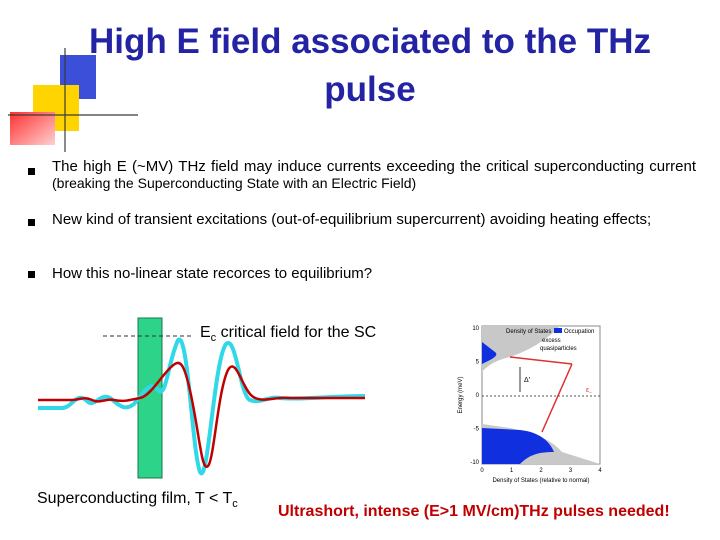 Image resolution: width=720 pixels, height=540 pixels. Describe the element at coordinates (296, 332) in the screenshot. I see `field-text: critical field for the SC` at that location.